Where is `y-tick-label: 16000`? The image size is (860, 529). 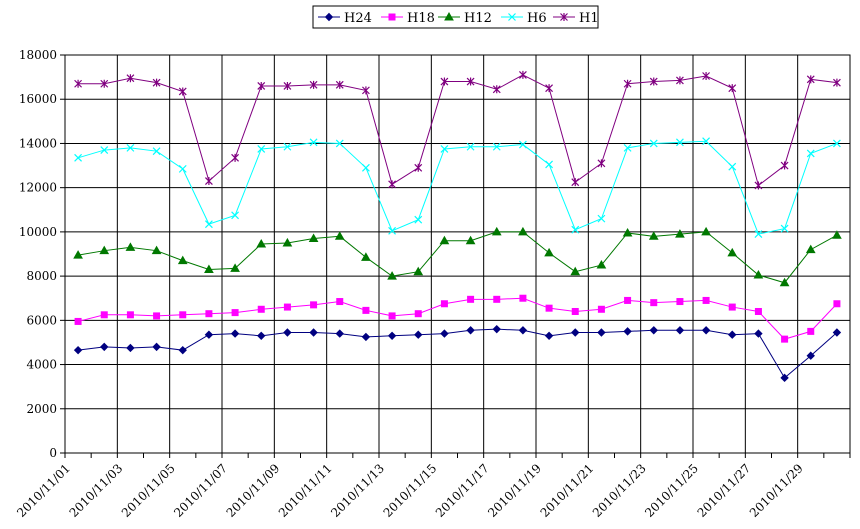 y-tick-label: 16000 is located at coordinates (38, 99).